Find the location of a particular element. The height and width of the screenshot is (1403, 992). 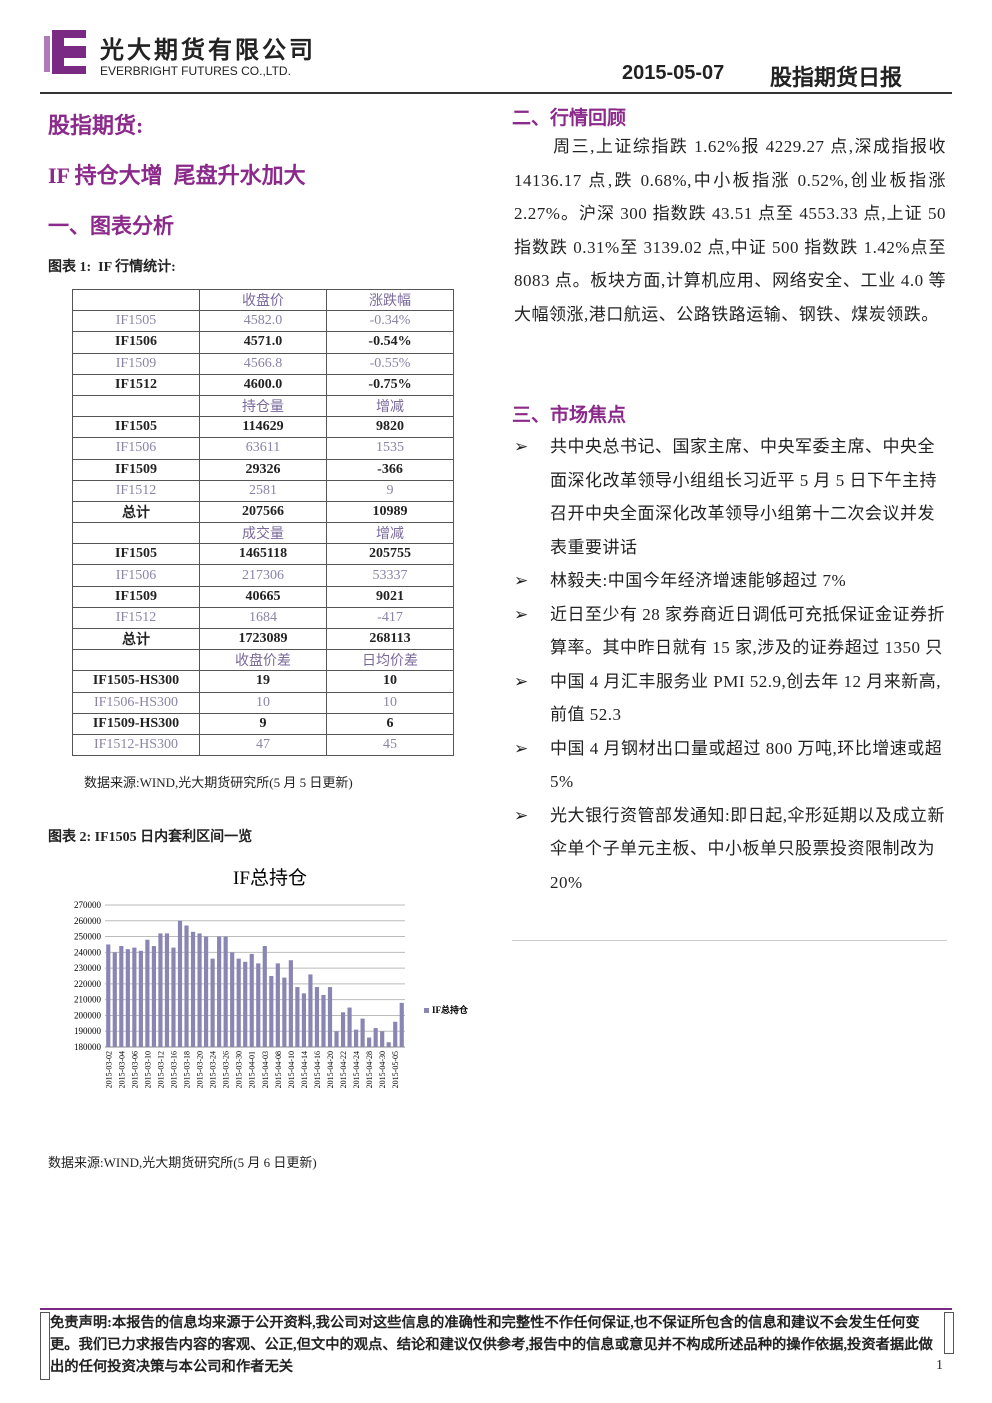

table-cell: -417 is located at coordinates (390, 618).